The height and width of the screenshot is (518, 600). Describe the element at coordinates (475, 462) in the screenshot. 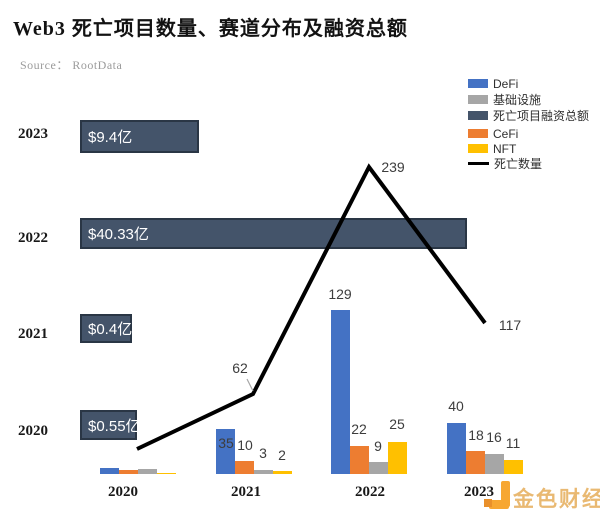

I see `bar-cefi-2023` at that location.